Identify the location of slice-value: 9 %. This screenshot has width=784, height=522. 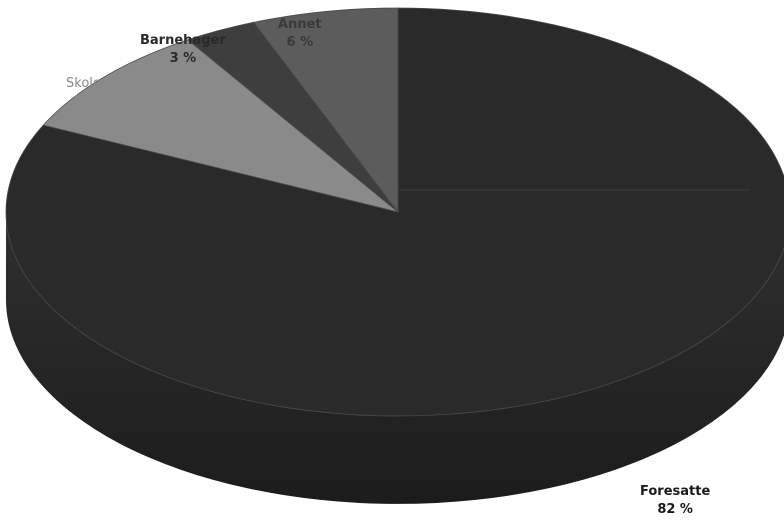
(86, 101).